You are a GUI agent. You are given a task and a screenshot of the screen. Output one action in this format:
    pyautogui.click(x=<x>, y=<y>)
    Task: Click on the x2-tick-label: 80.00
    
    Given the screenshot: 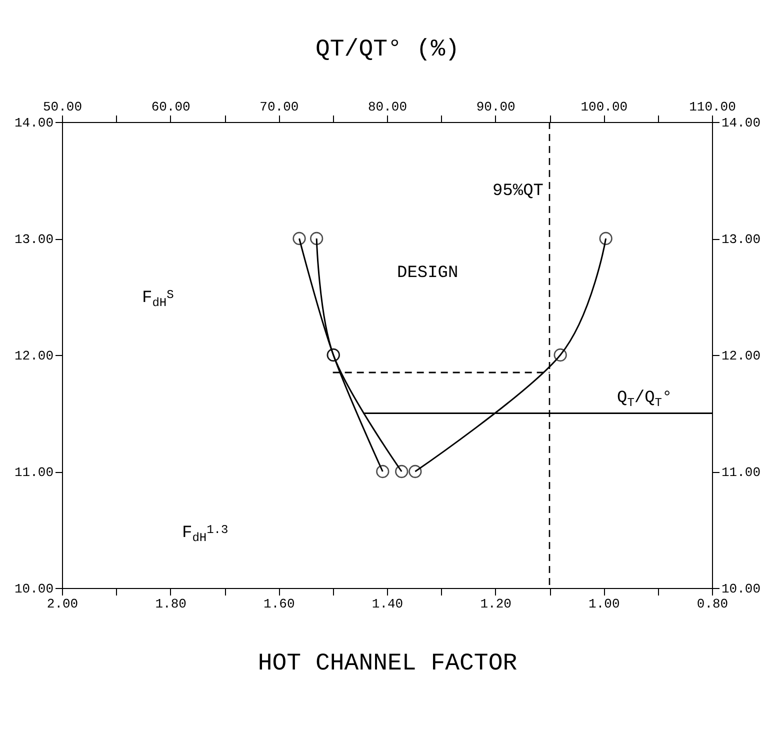 What is the action you would take?
    pyautogui.click(x=388, y=107)
    